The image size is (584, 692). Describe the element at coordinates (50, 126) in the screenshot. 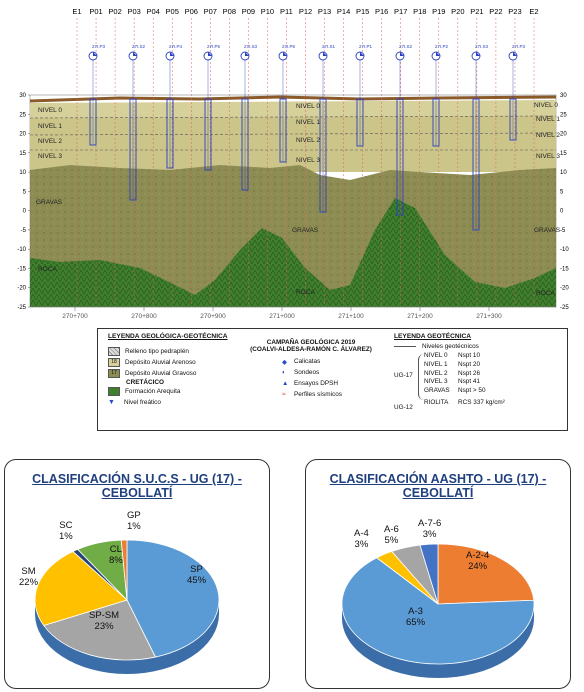

I see `label-nivel1-left: NIVEL 1` at that location.